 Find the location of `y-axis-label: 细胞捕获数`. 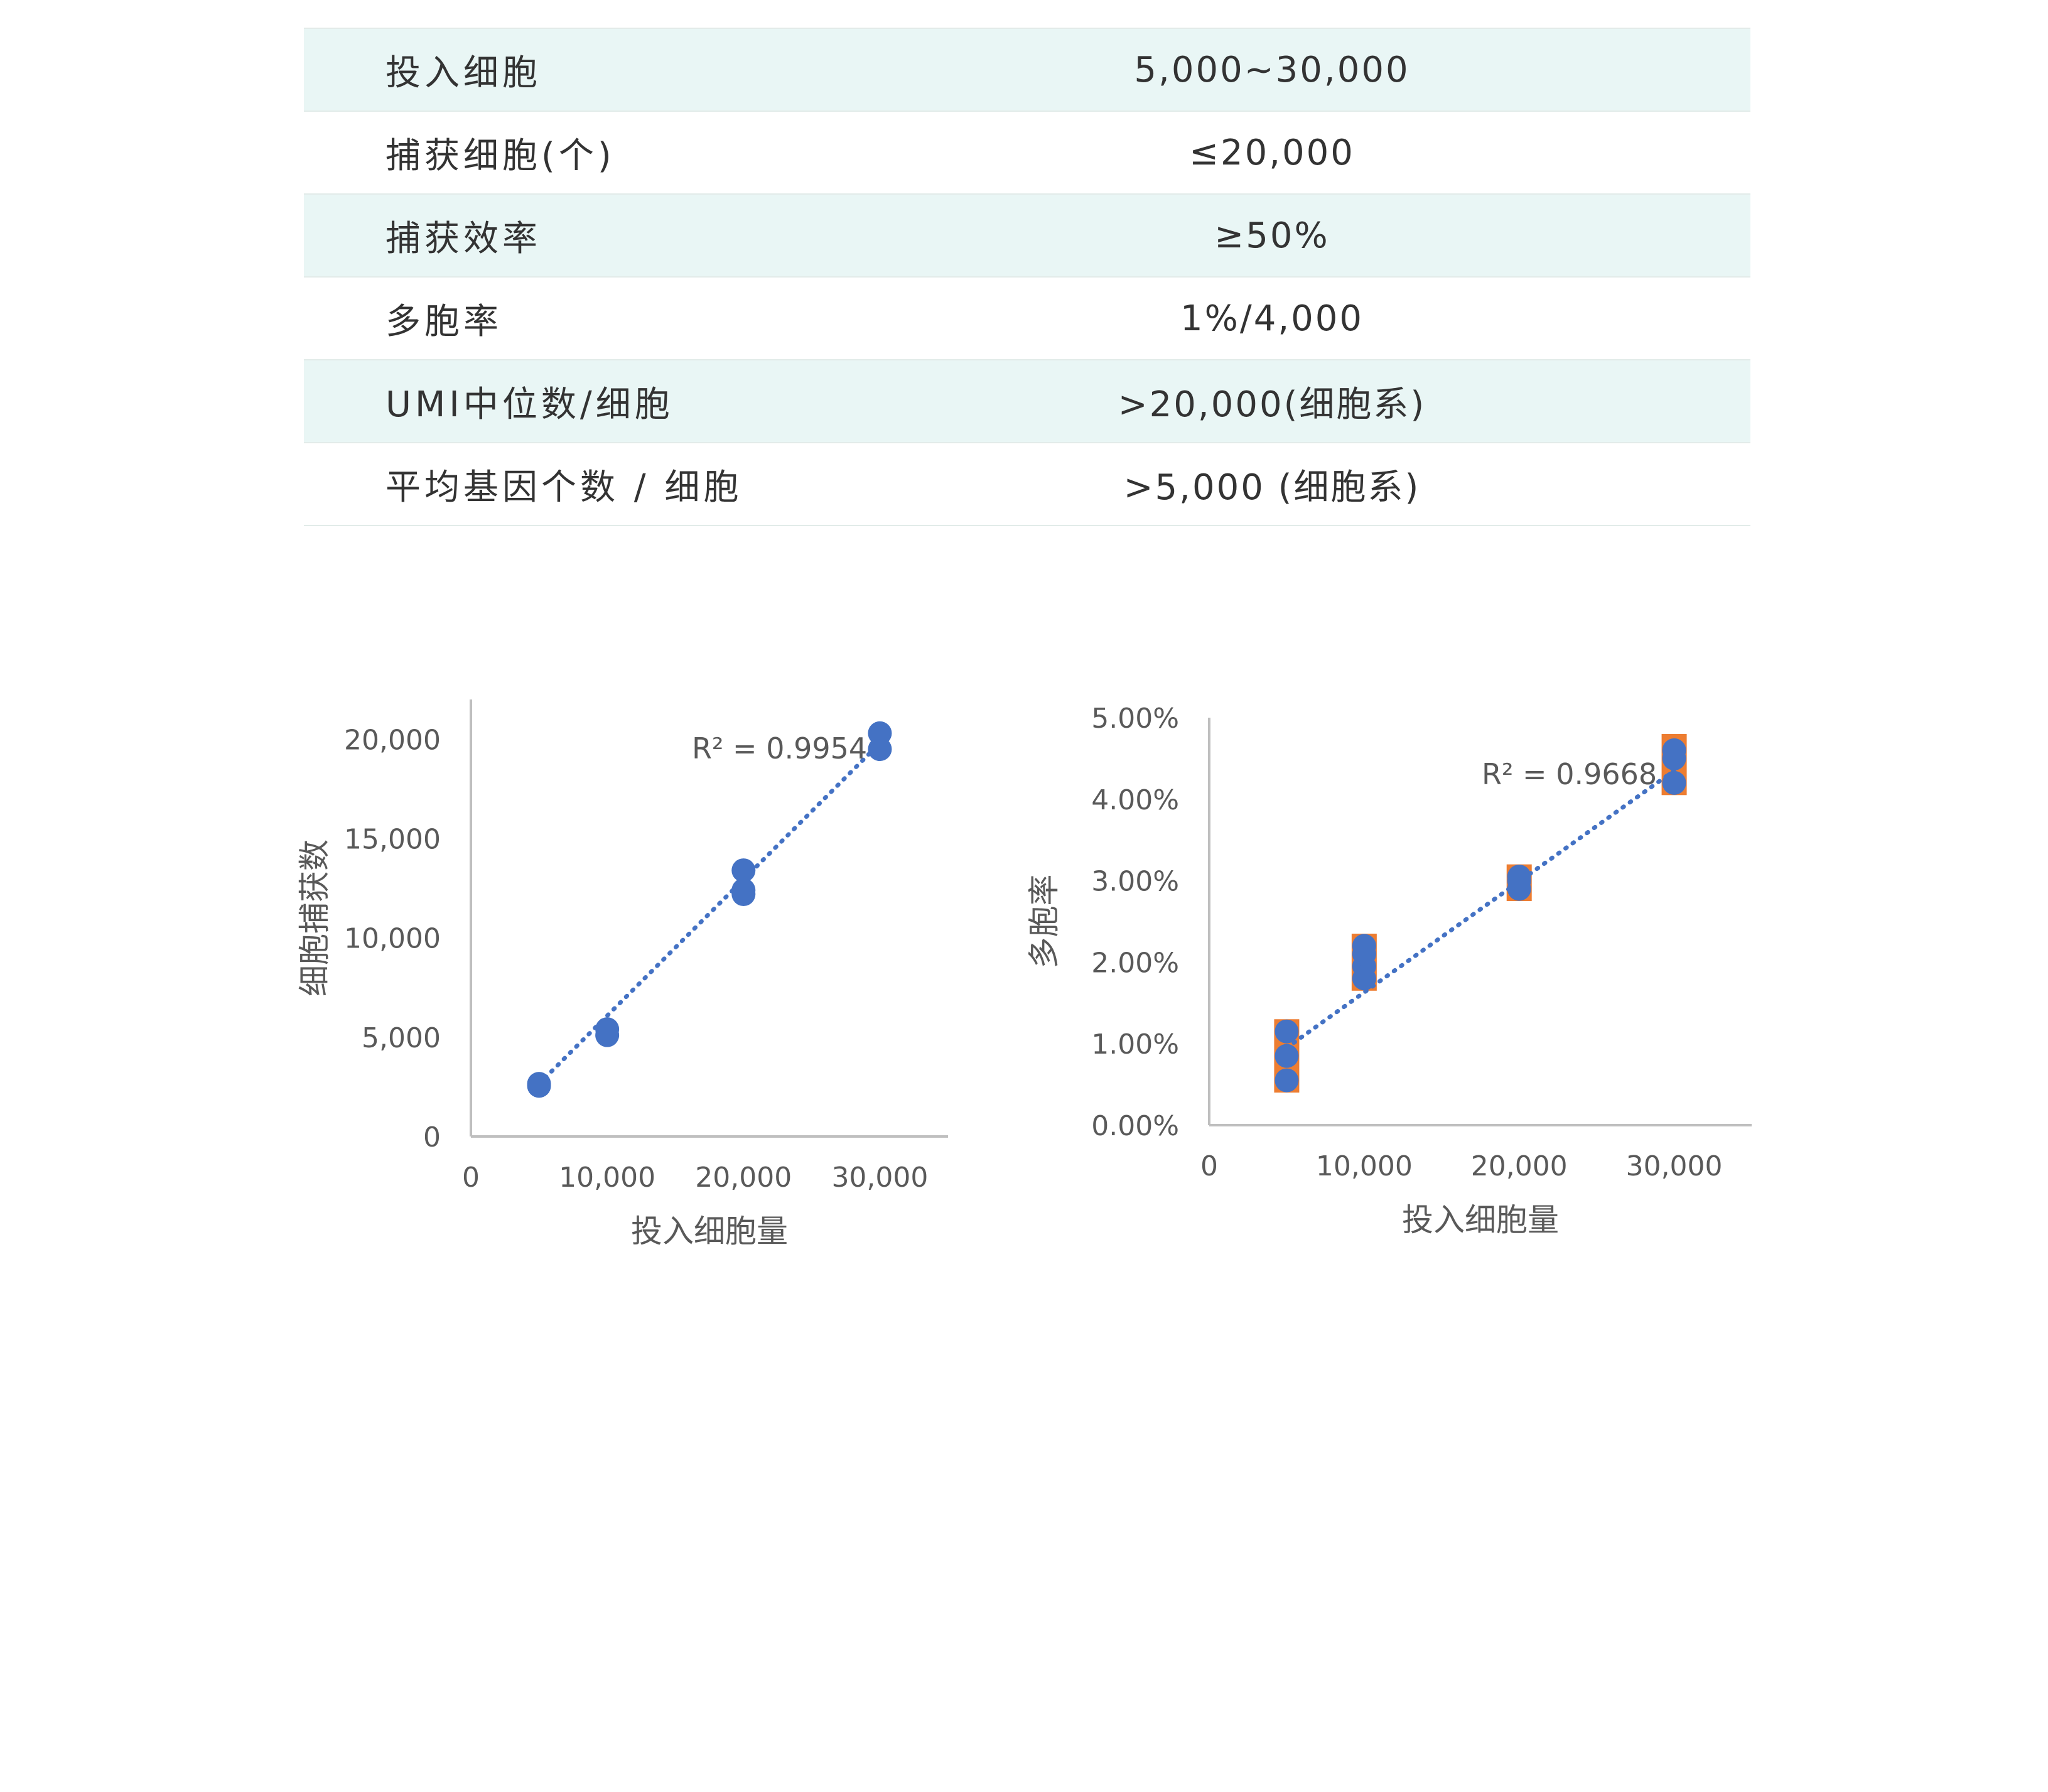

y-axis-label: 细胞捕获数 is located at coordinates (314, 917).